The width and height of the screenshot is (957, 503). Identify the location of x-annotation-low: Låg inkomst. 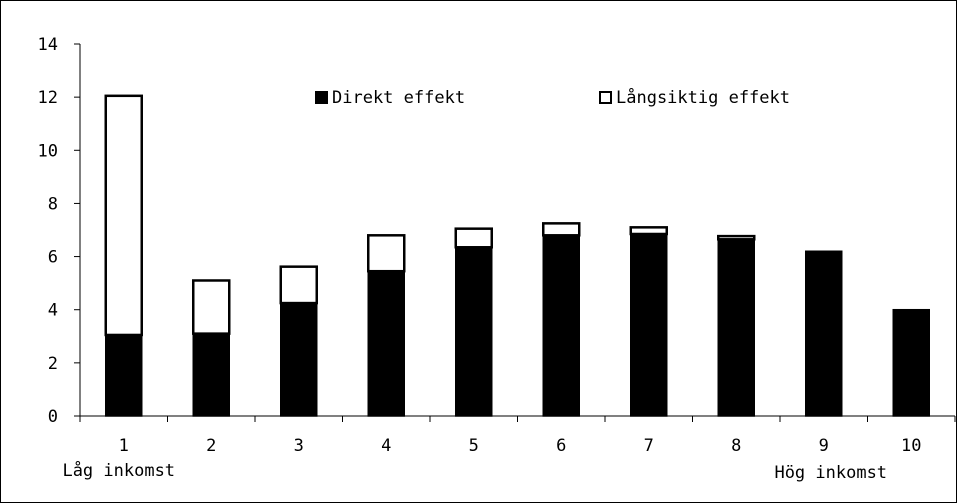
(118, 470).